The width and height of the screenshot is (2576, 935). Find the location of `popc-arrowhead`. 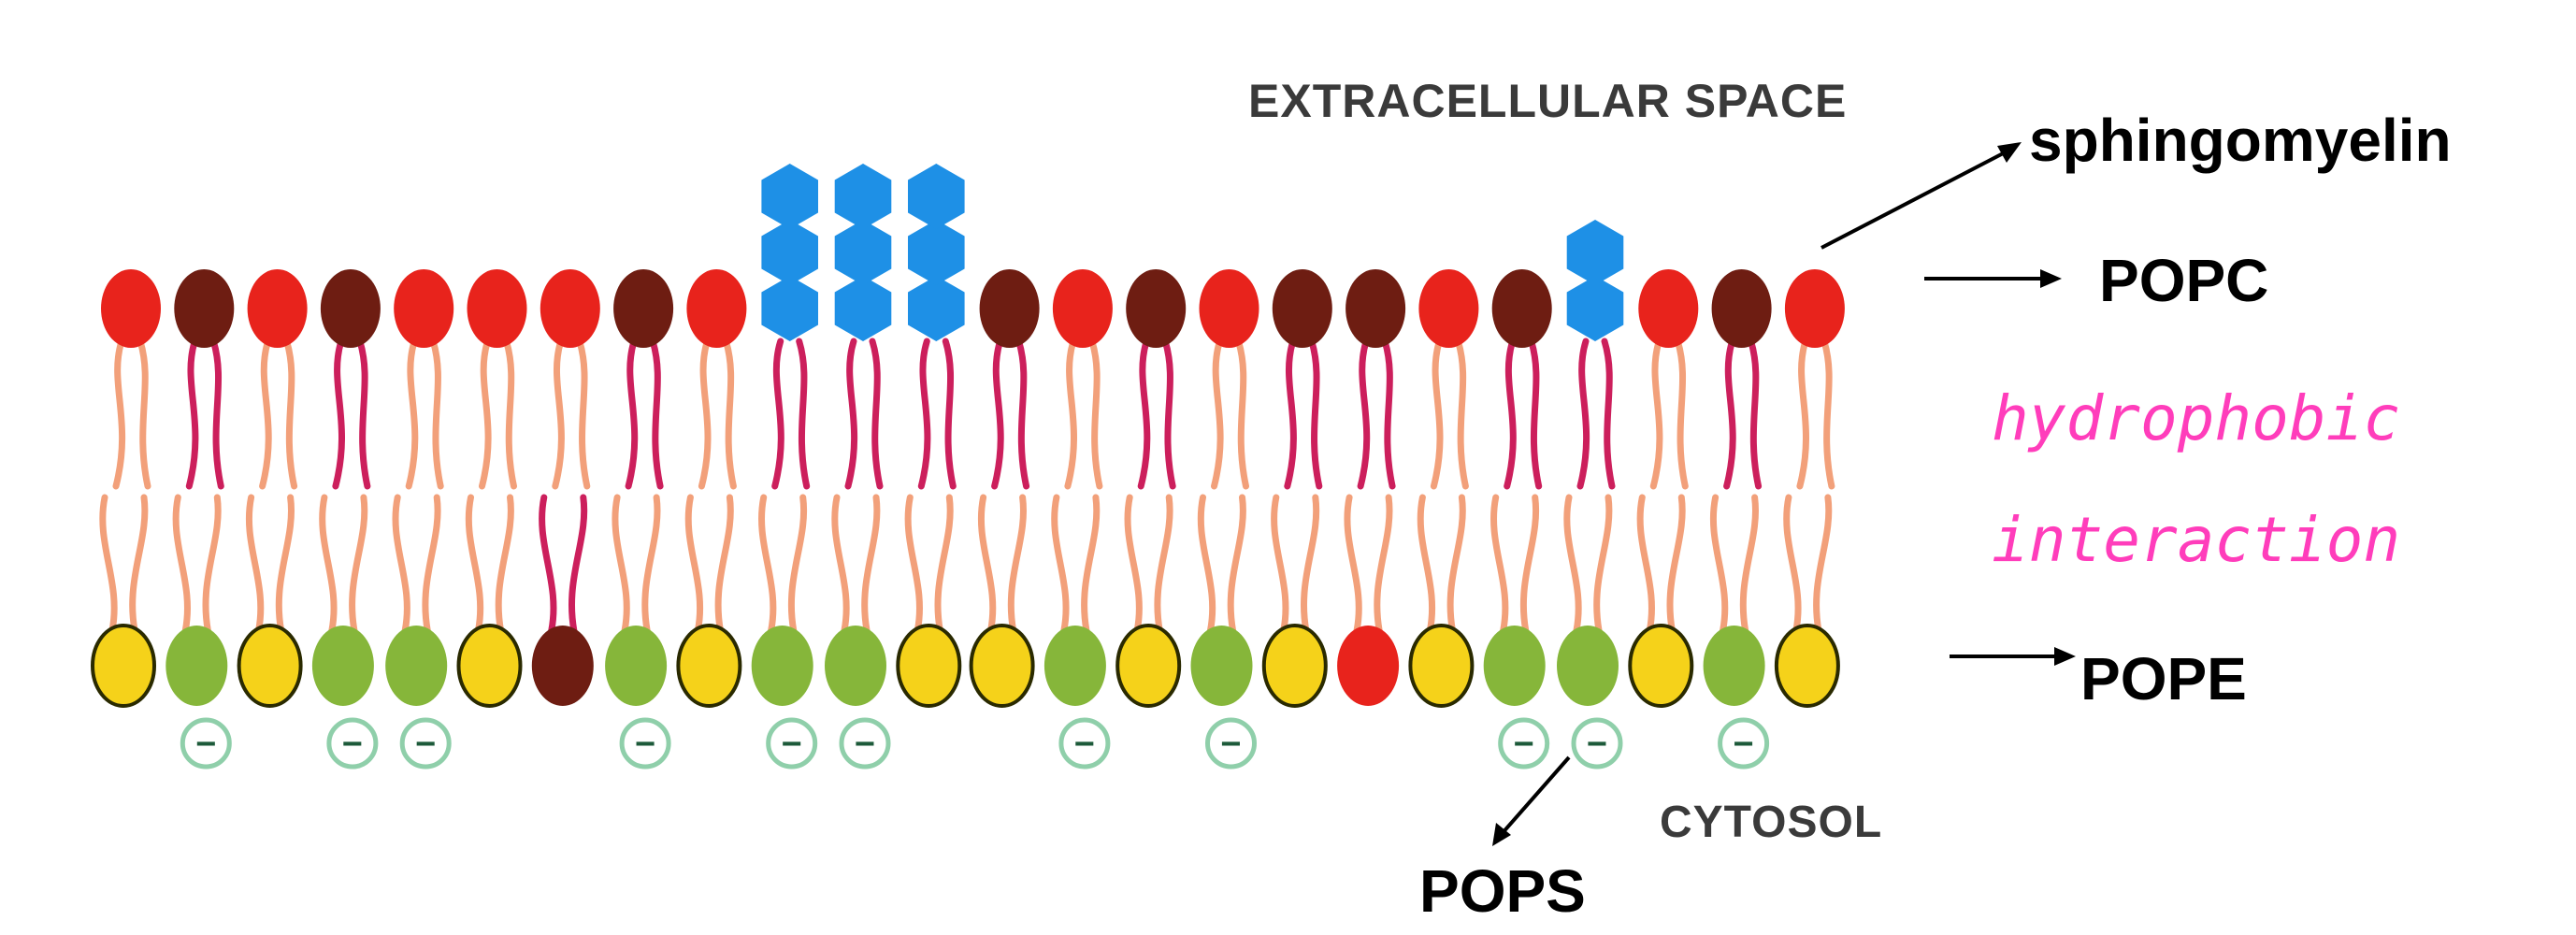

popc-arrowhead is located at coordinates (2051, 278).